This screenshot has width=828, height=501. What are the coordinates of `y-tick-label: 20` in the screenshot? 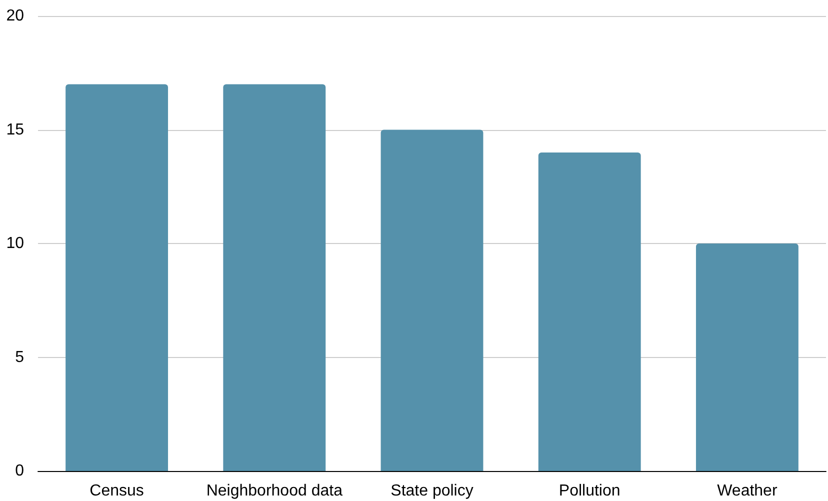 It's located at (15, 16).